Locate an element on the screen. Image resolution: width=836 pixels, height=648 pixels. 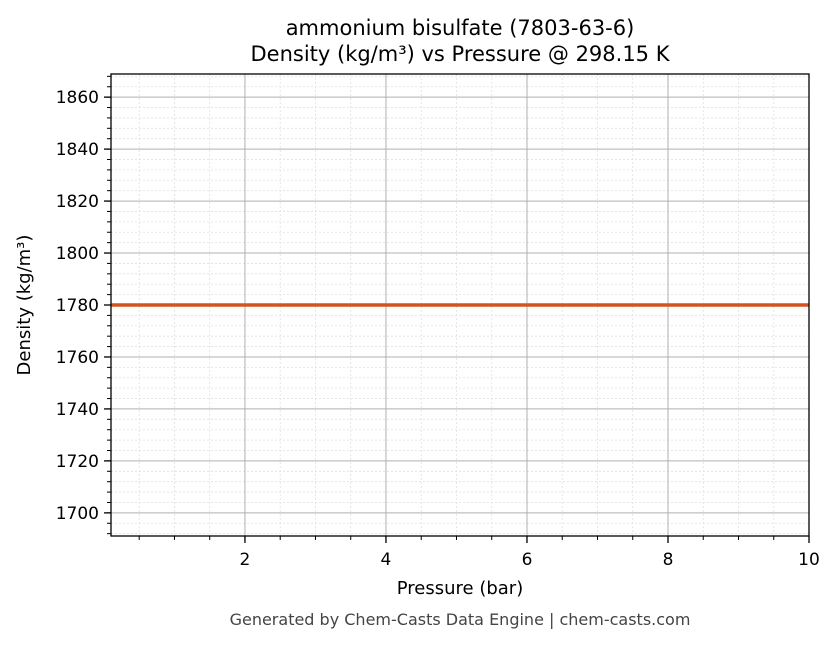
x-axis-label: Pressure (bar) is located at coordinates (460, 588).